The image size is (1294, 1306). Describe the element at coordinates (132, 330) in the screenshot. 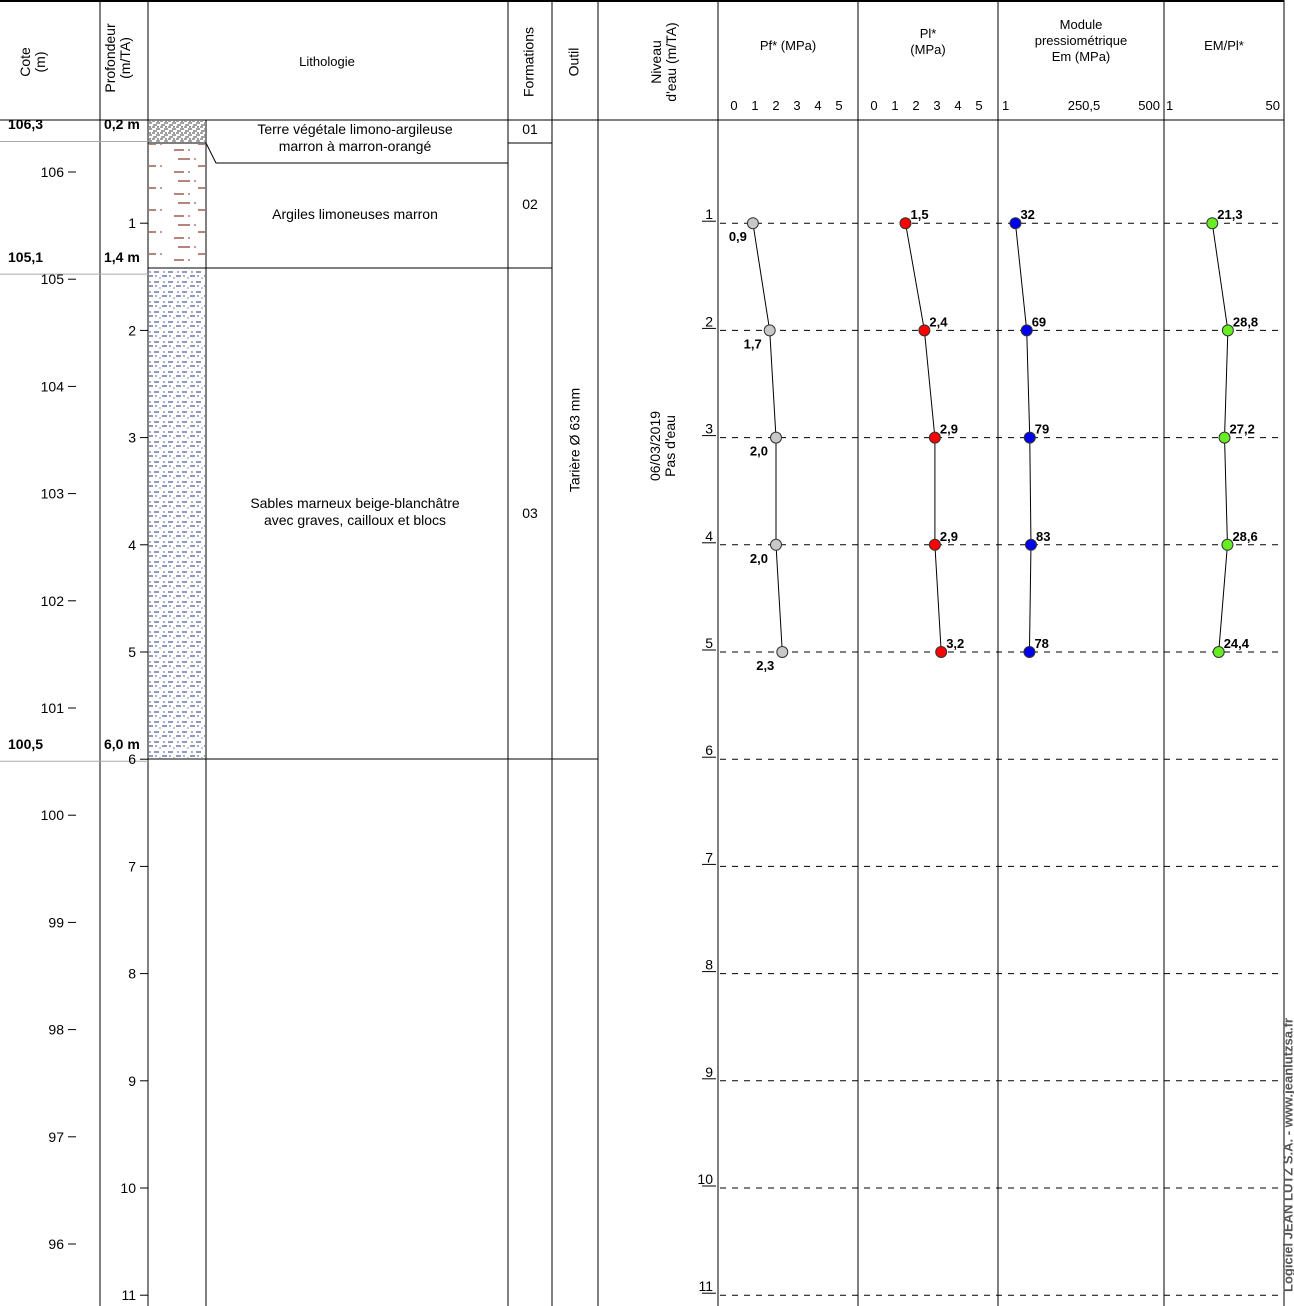

I see `depth-tick-label: 2` at that location.